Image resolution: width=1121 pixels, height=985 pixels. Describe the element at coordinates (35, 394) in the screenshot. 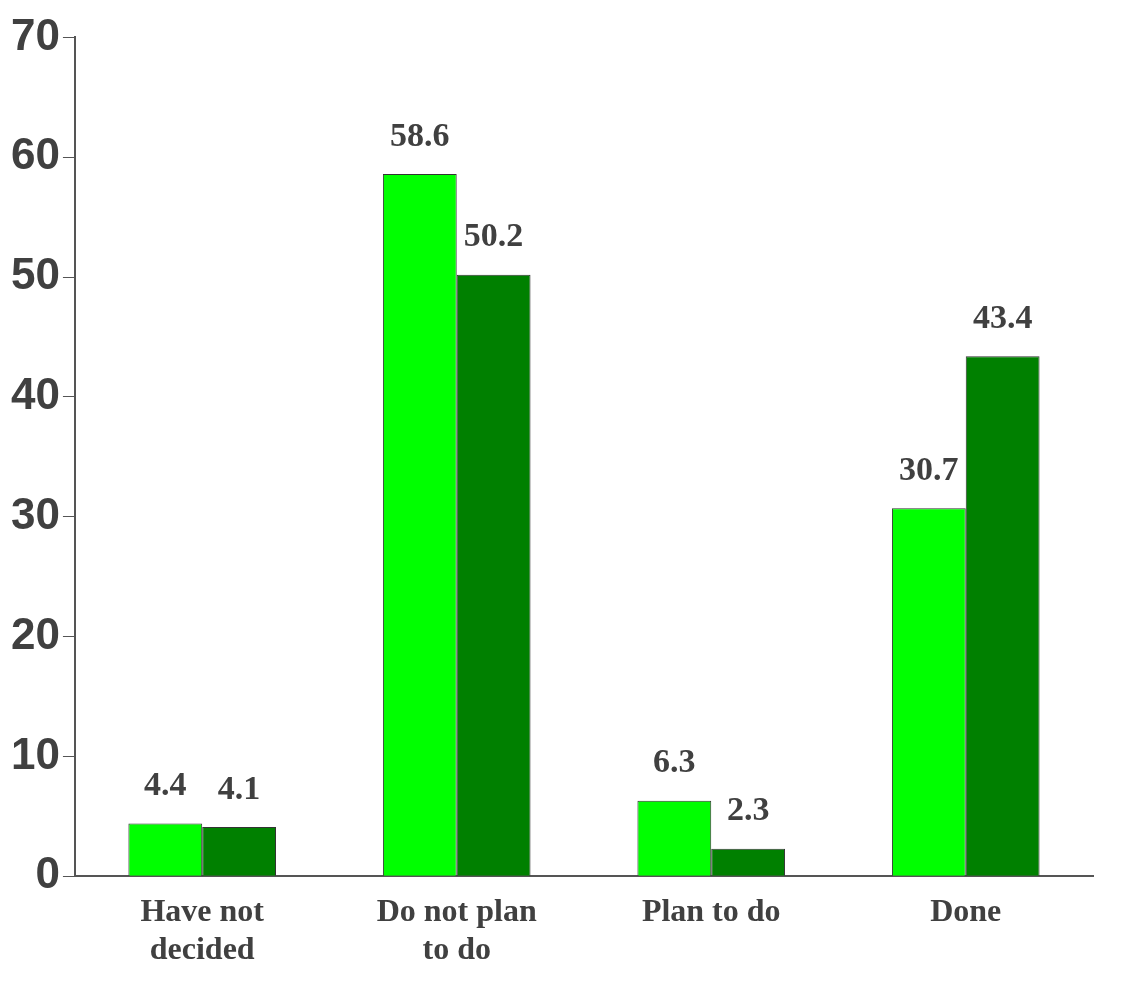

I see `y-tick-label: 40` at that location.